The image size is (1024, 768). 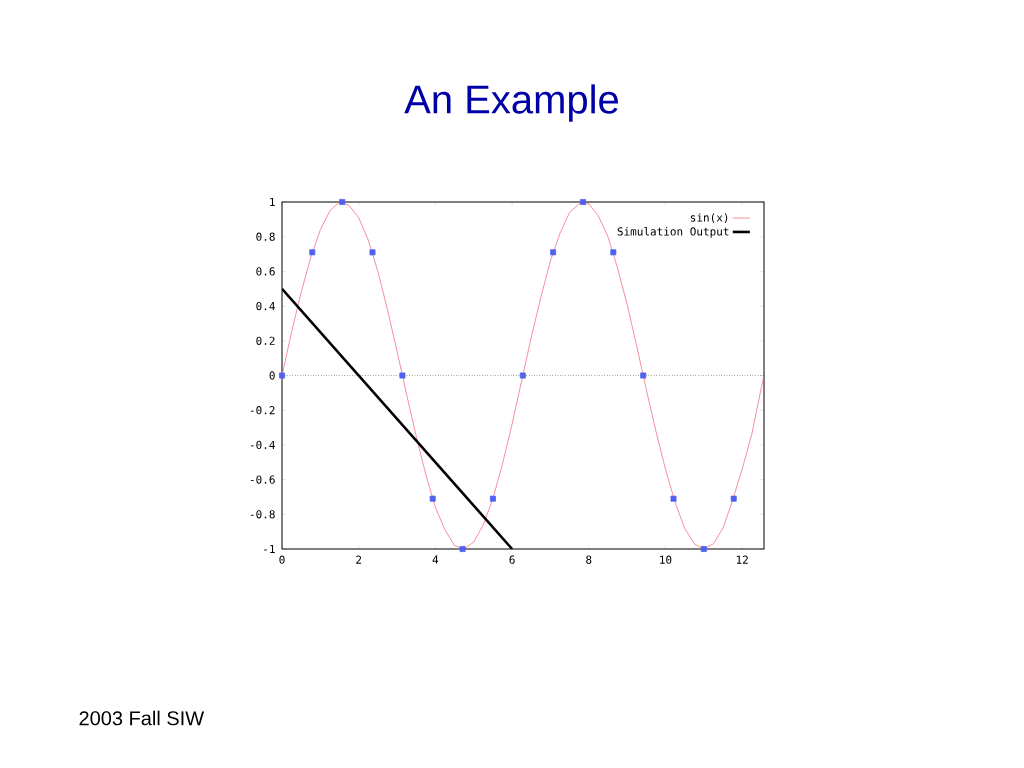 What do you see at coordinates (265, 306) in the screenshot?
I see `y-tick-label: 0.4` at bounding box center [265, 306].